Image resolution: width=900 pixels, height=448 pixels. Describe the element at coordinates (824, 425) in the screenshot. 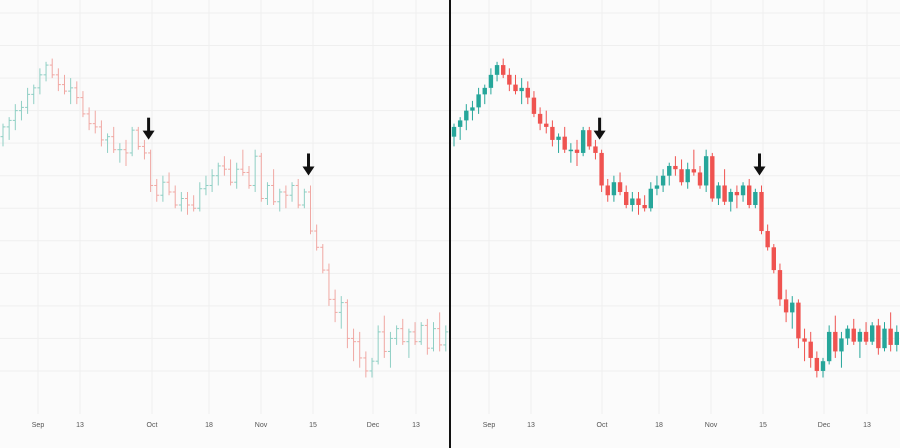

I see `x-tick-label: Dec` at that location.